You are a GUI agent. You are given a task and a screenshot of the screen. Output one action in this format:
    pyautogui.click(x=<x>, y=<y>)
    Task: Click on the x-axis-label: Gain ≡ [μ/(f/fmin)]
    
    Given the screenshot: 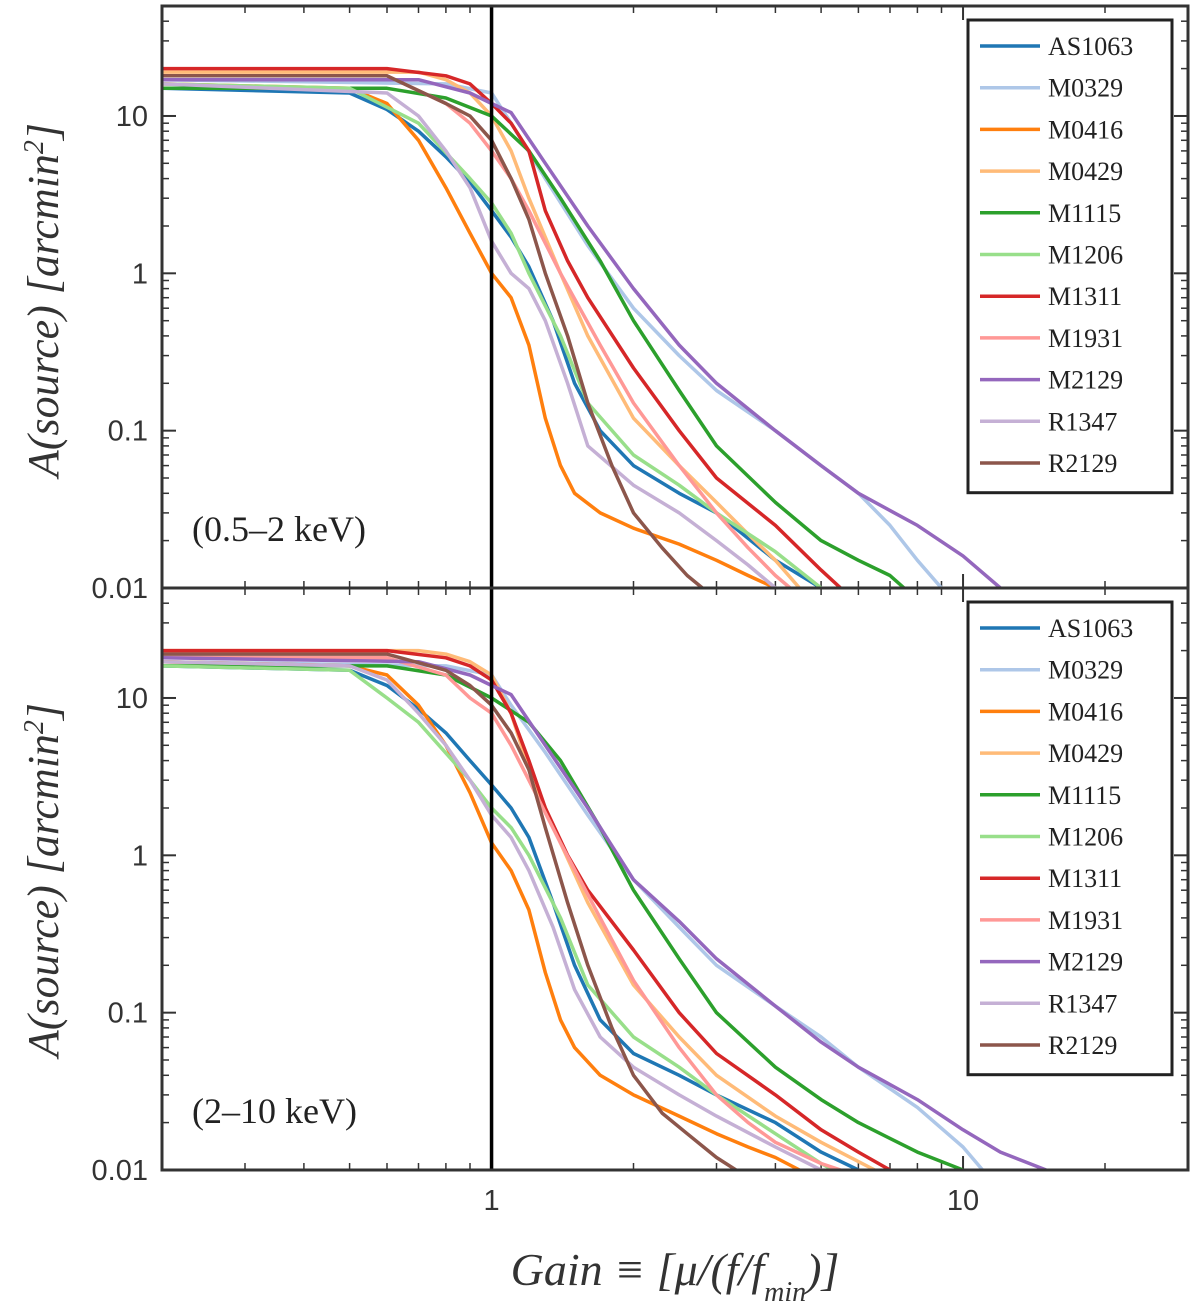 What is the action you would take?
    pyautogui.click(x=675, y=1276)
    